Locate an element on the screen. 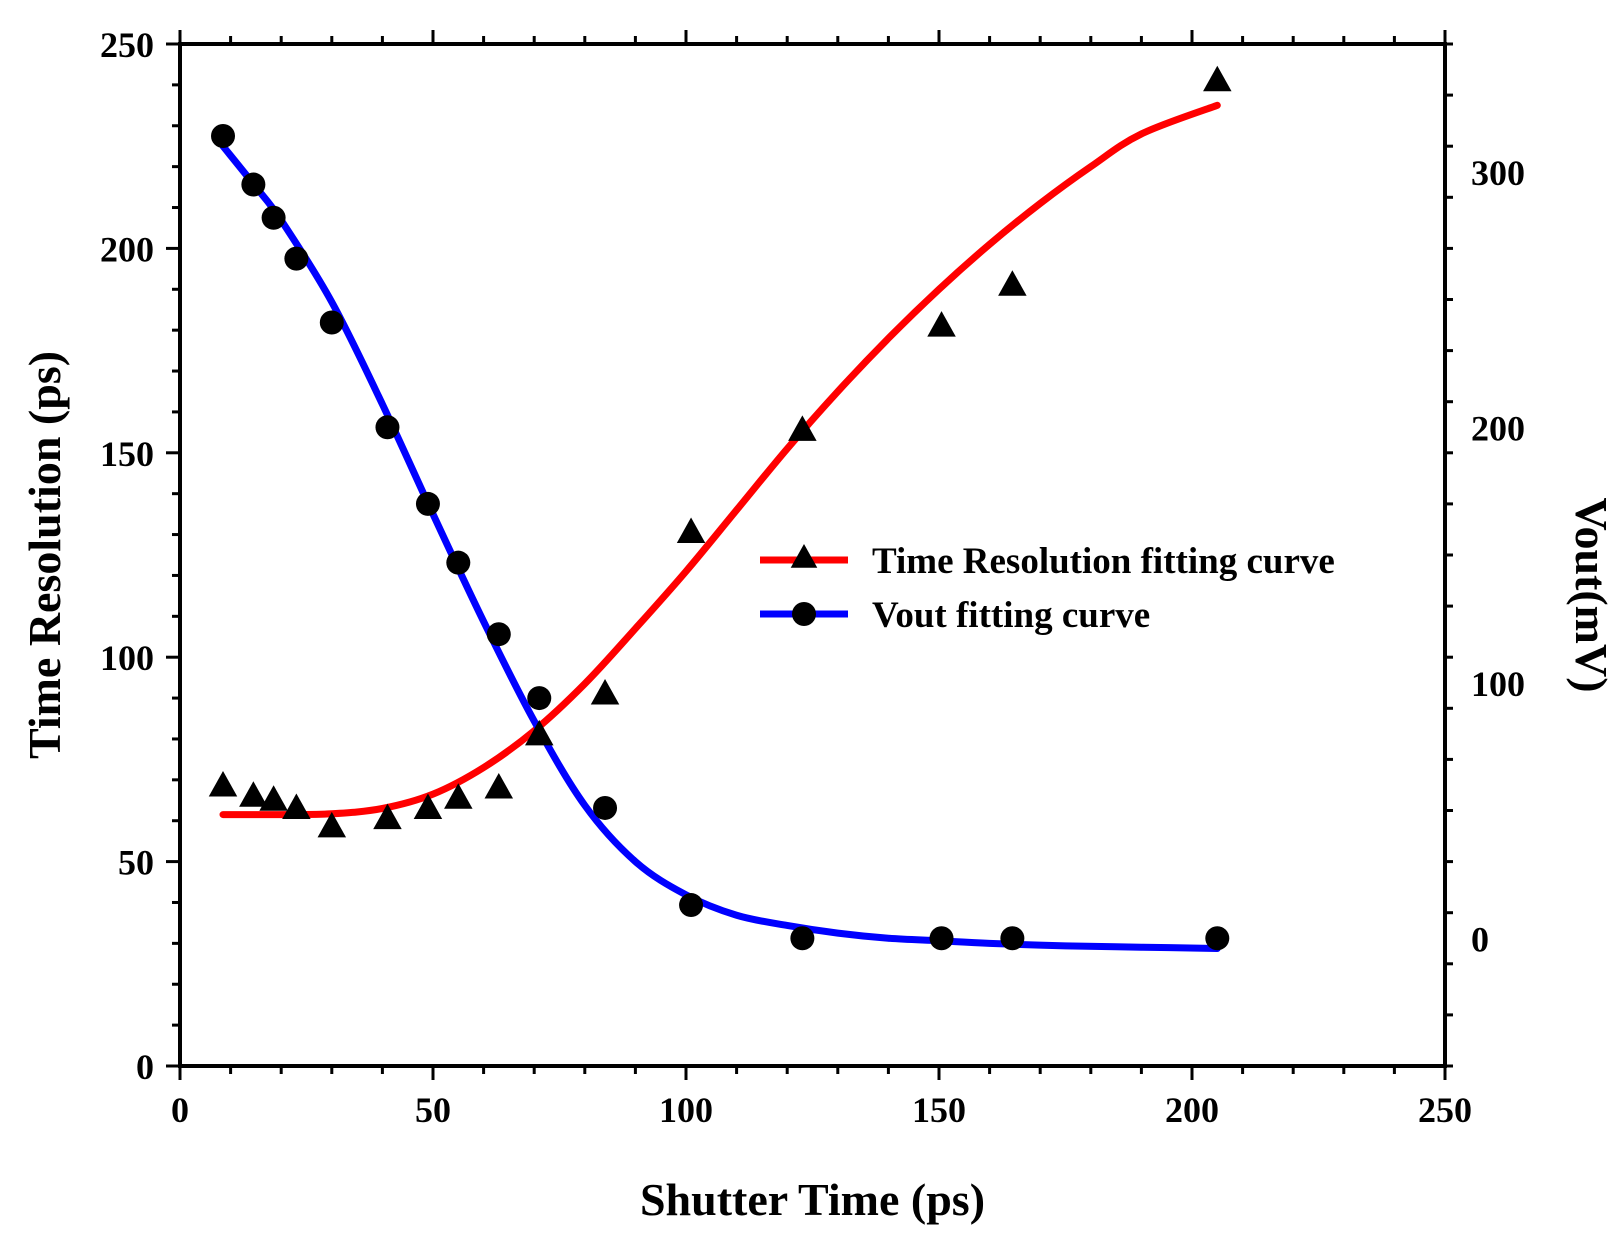 This screenshot has width=1617, height=1257. y2-tick-label: 0 is located at coordinates (1480, 939).